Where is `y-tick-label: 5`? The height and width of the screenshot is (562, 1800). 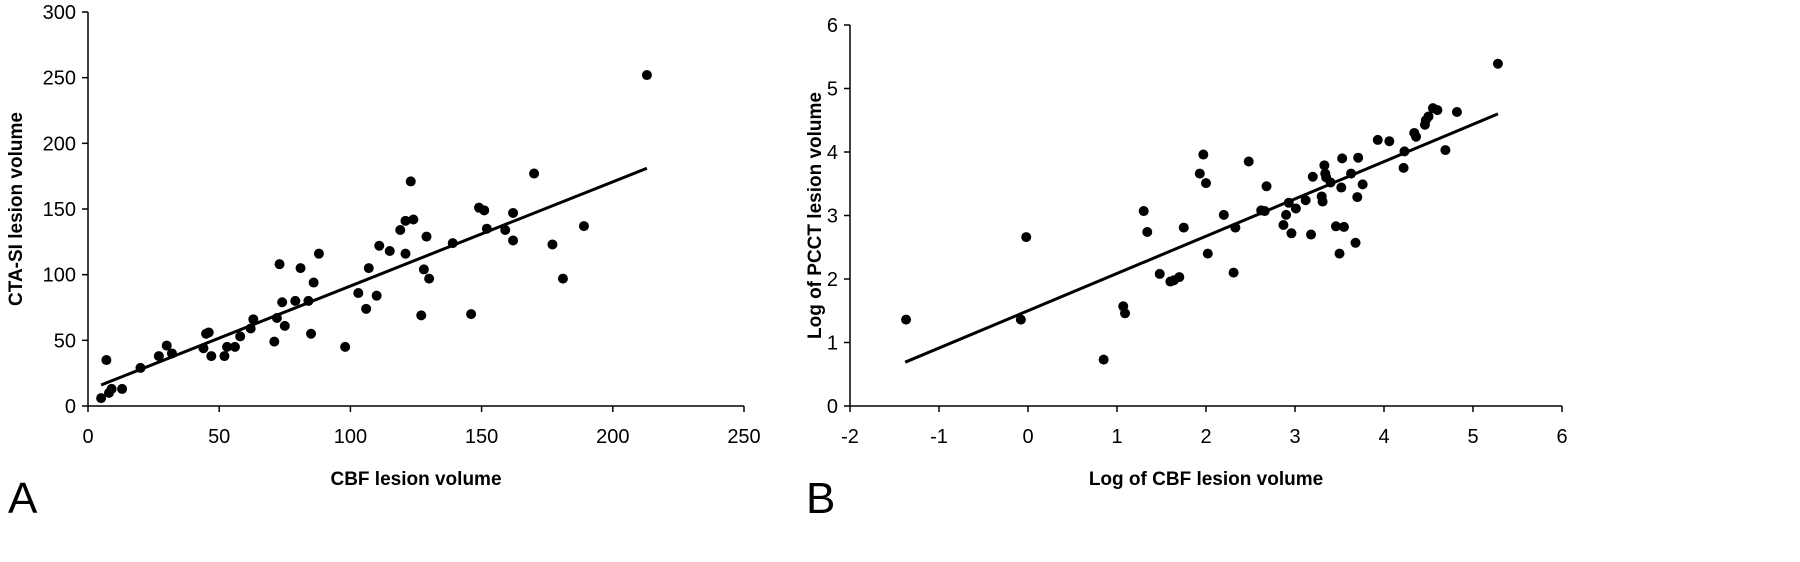
y-tick-label: 5 is located at coordinates (832, 90).